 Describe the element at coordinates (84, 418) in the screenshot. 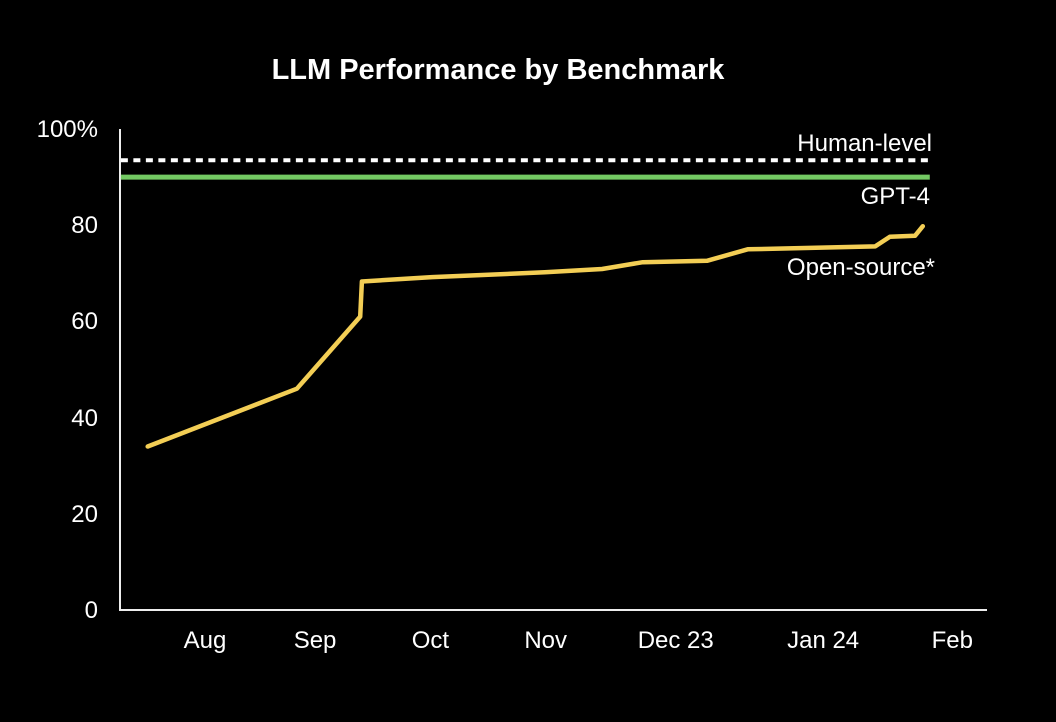

I see `y-tick-40: 40` at that location.